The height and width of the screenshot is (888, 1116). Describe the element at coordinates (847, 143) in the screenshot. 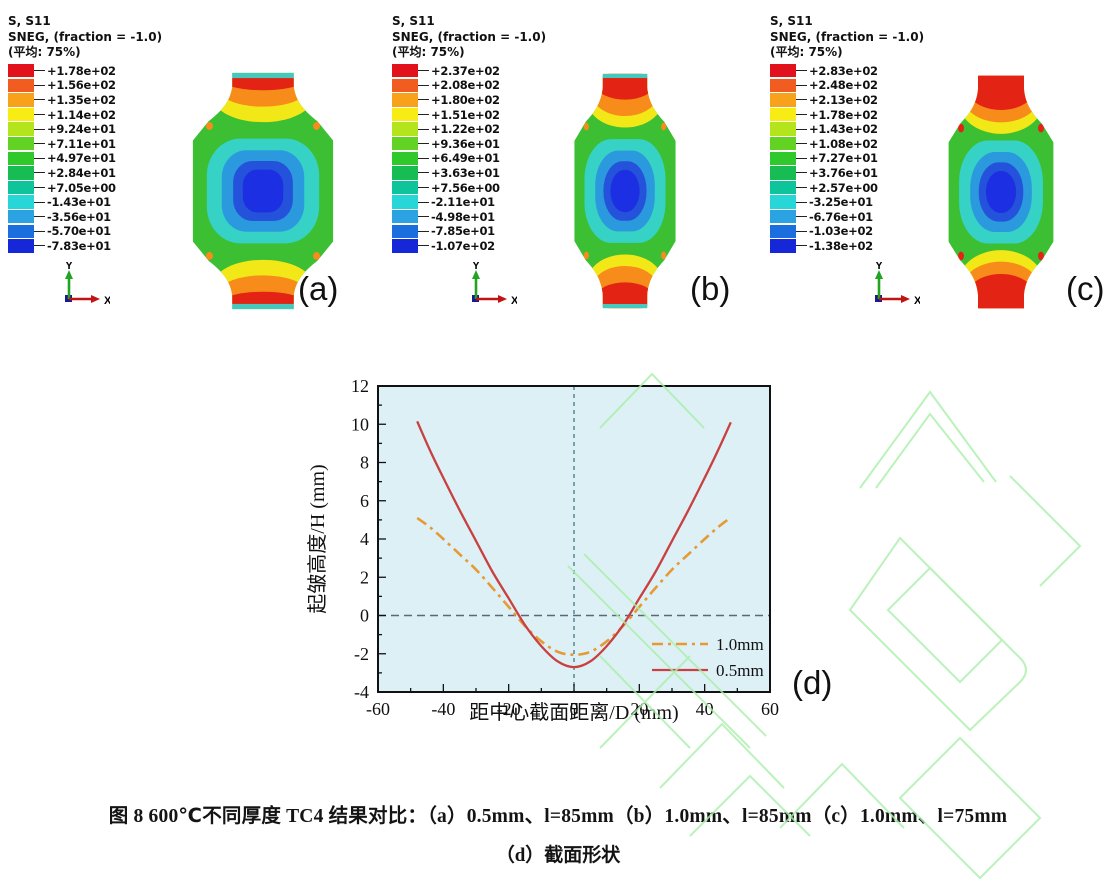

I see `legend-entry: +1.08e+02` at that location.